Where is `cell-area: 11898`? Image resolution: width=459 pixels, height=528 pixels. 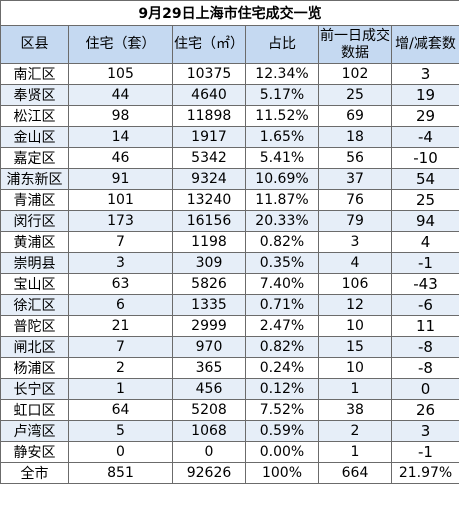 cell-area: 11898 is located at coordinates (209, 116).